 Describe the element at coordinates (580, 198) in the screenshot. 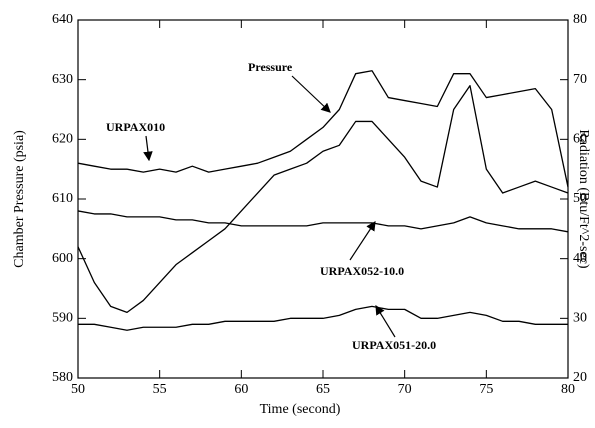

I see `y2-tick-label: 50` at that location.